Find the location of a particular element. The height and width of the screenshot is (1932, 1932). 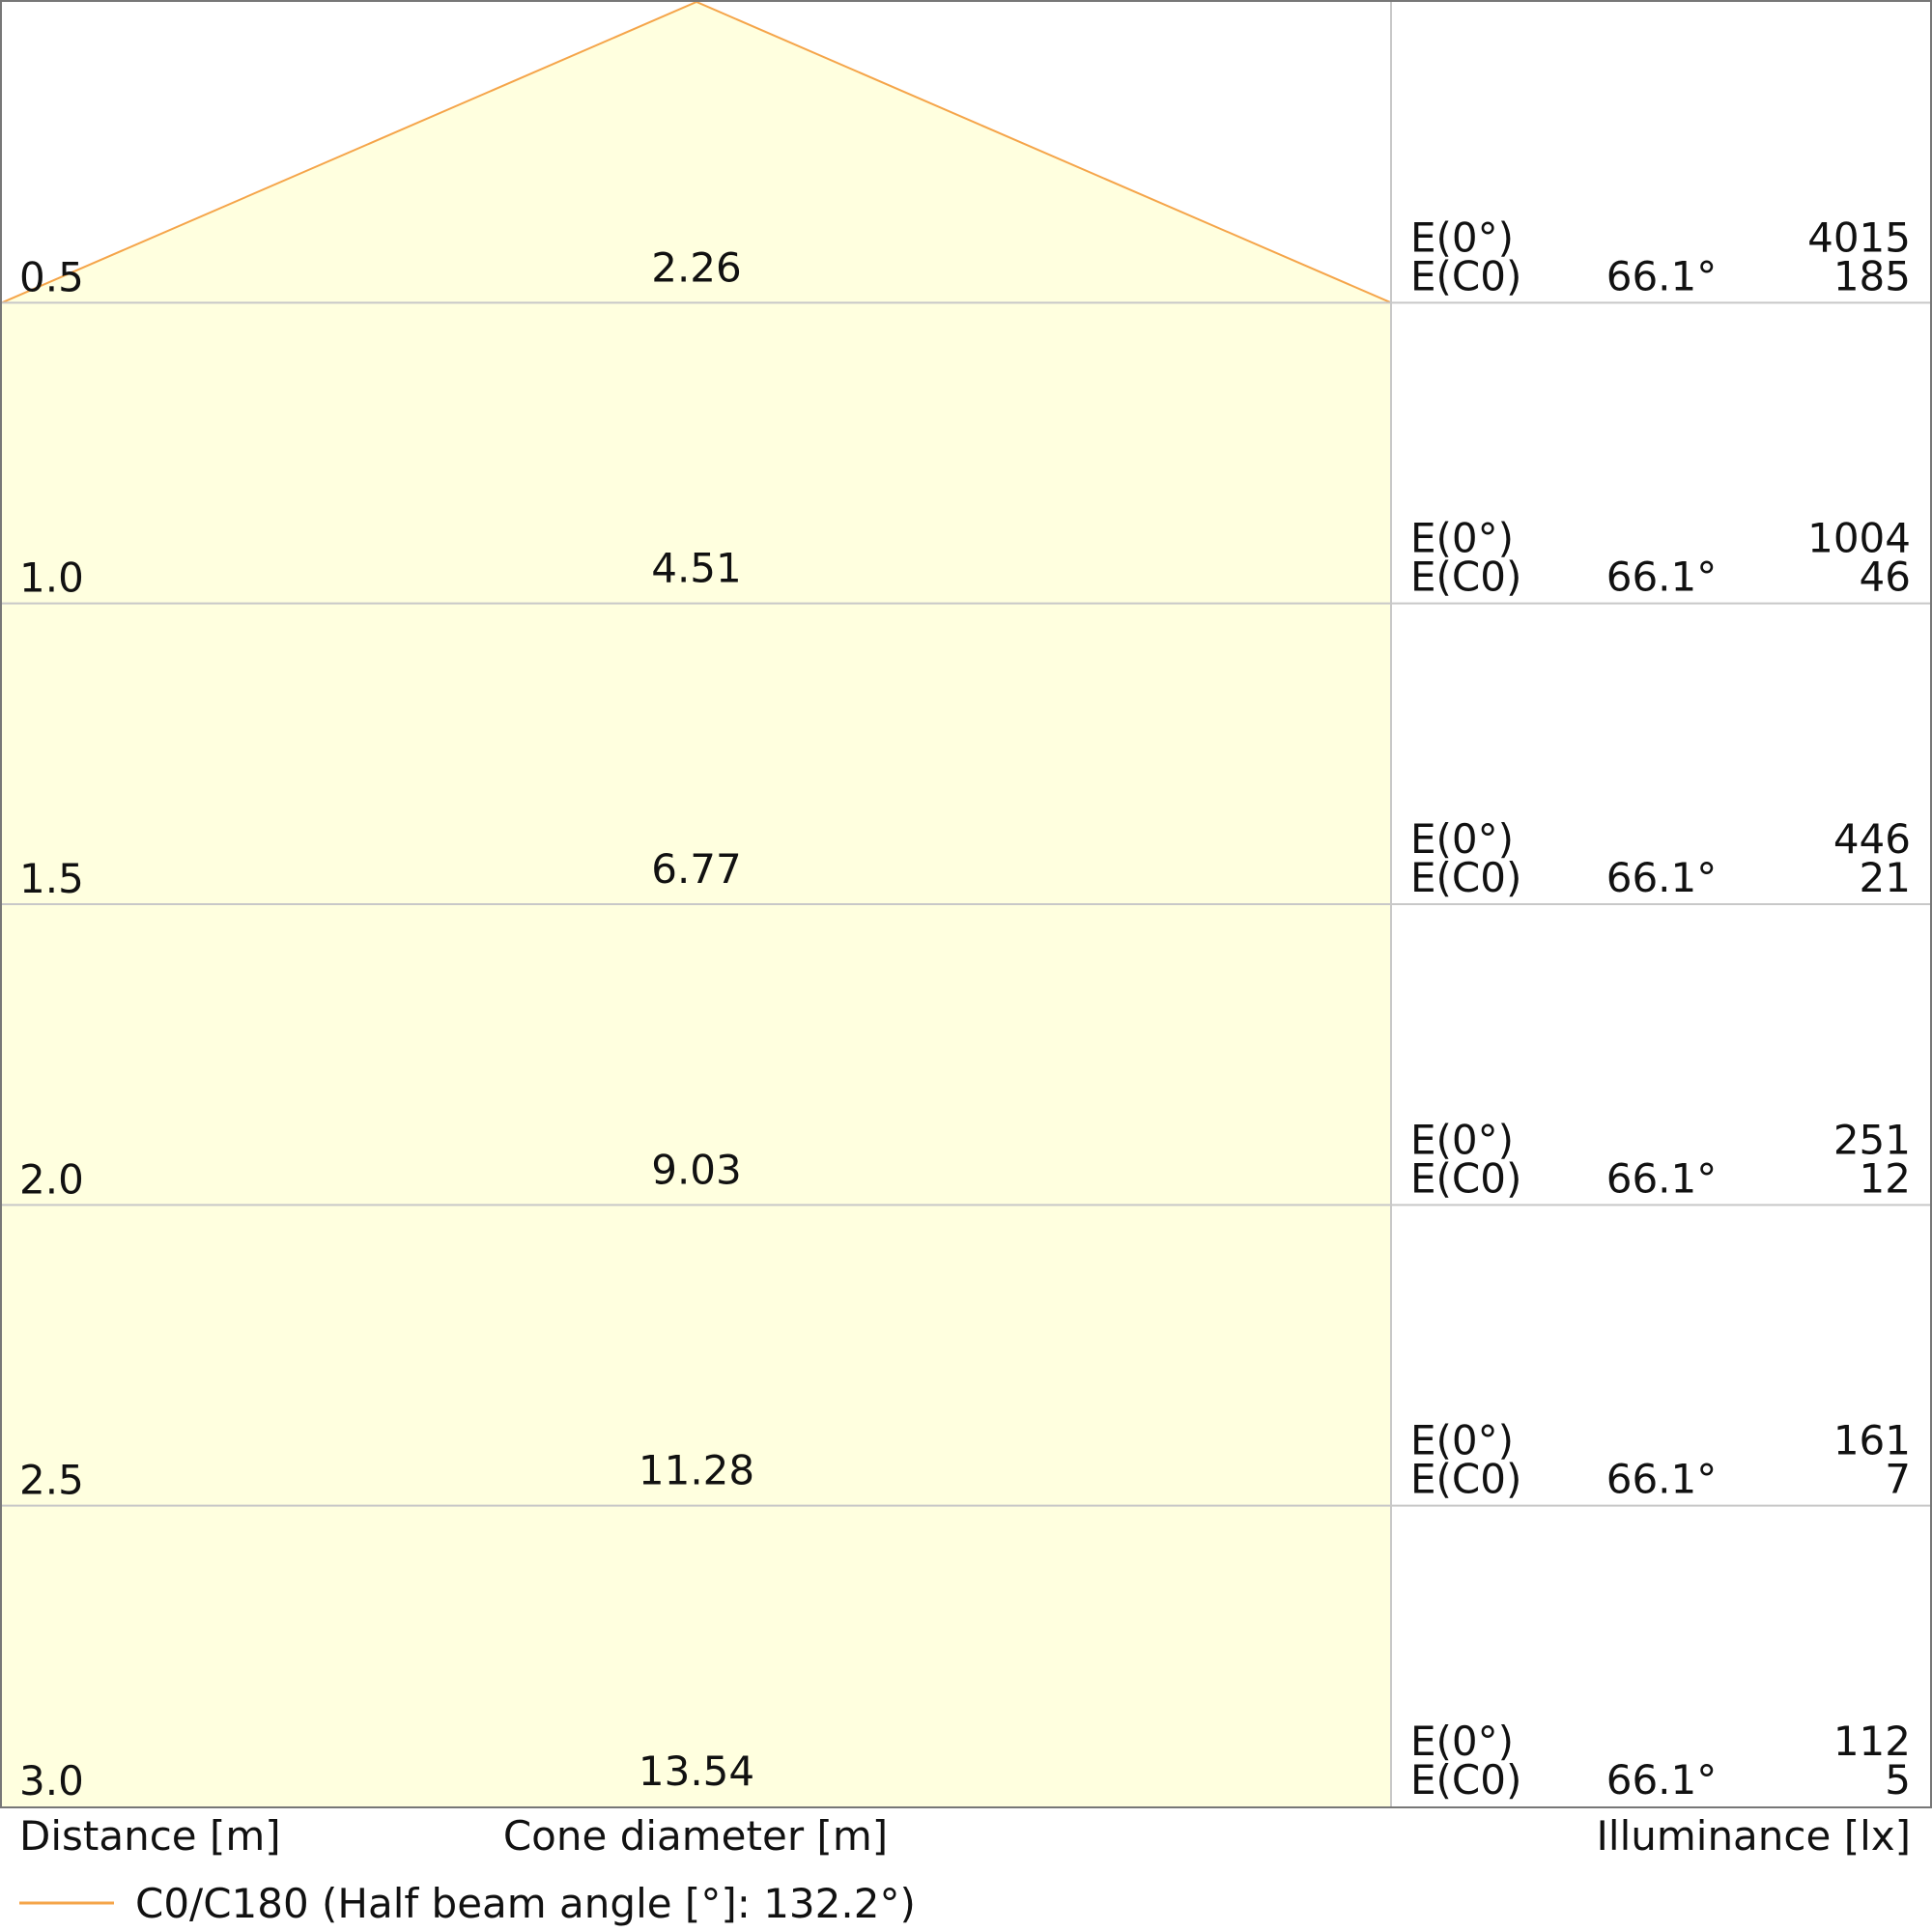

cone-diameter-label: 9.03 is located at coordinates (696, 1169).